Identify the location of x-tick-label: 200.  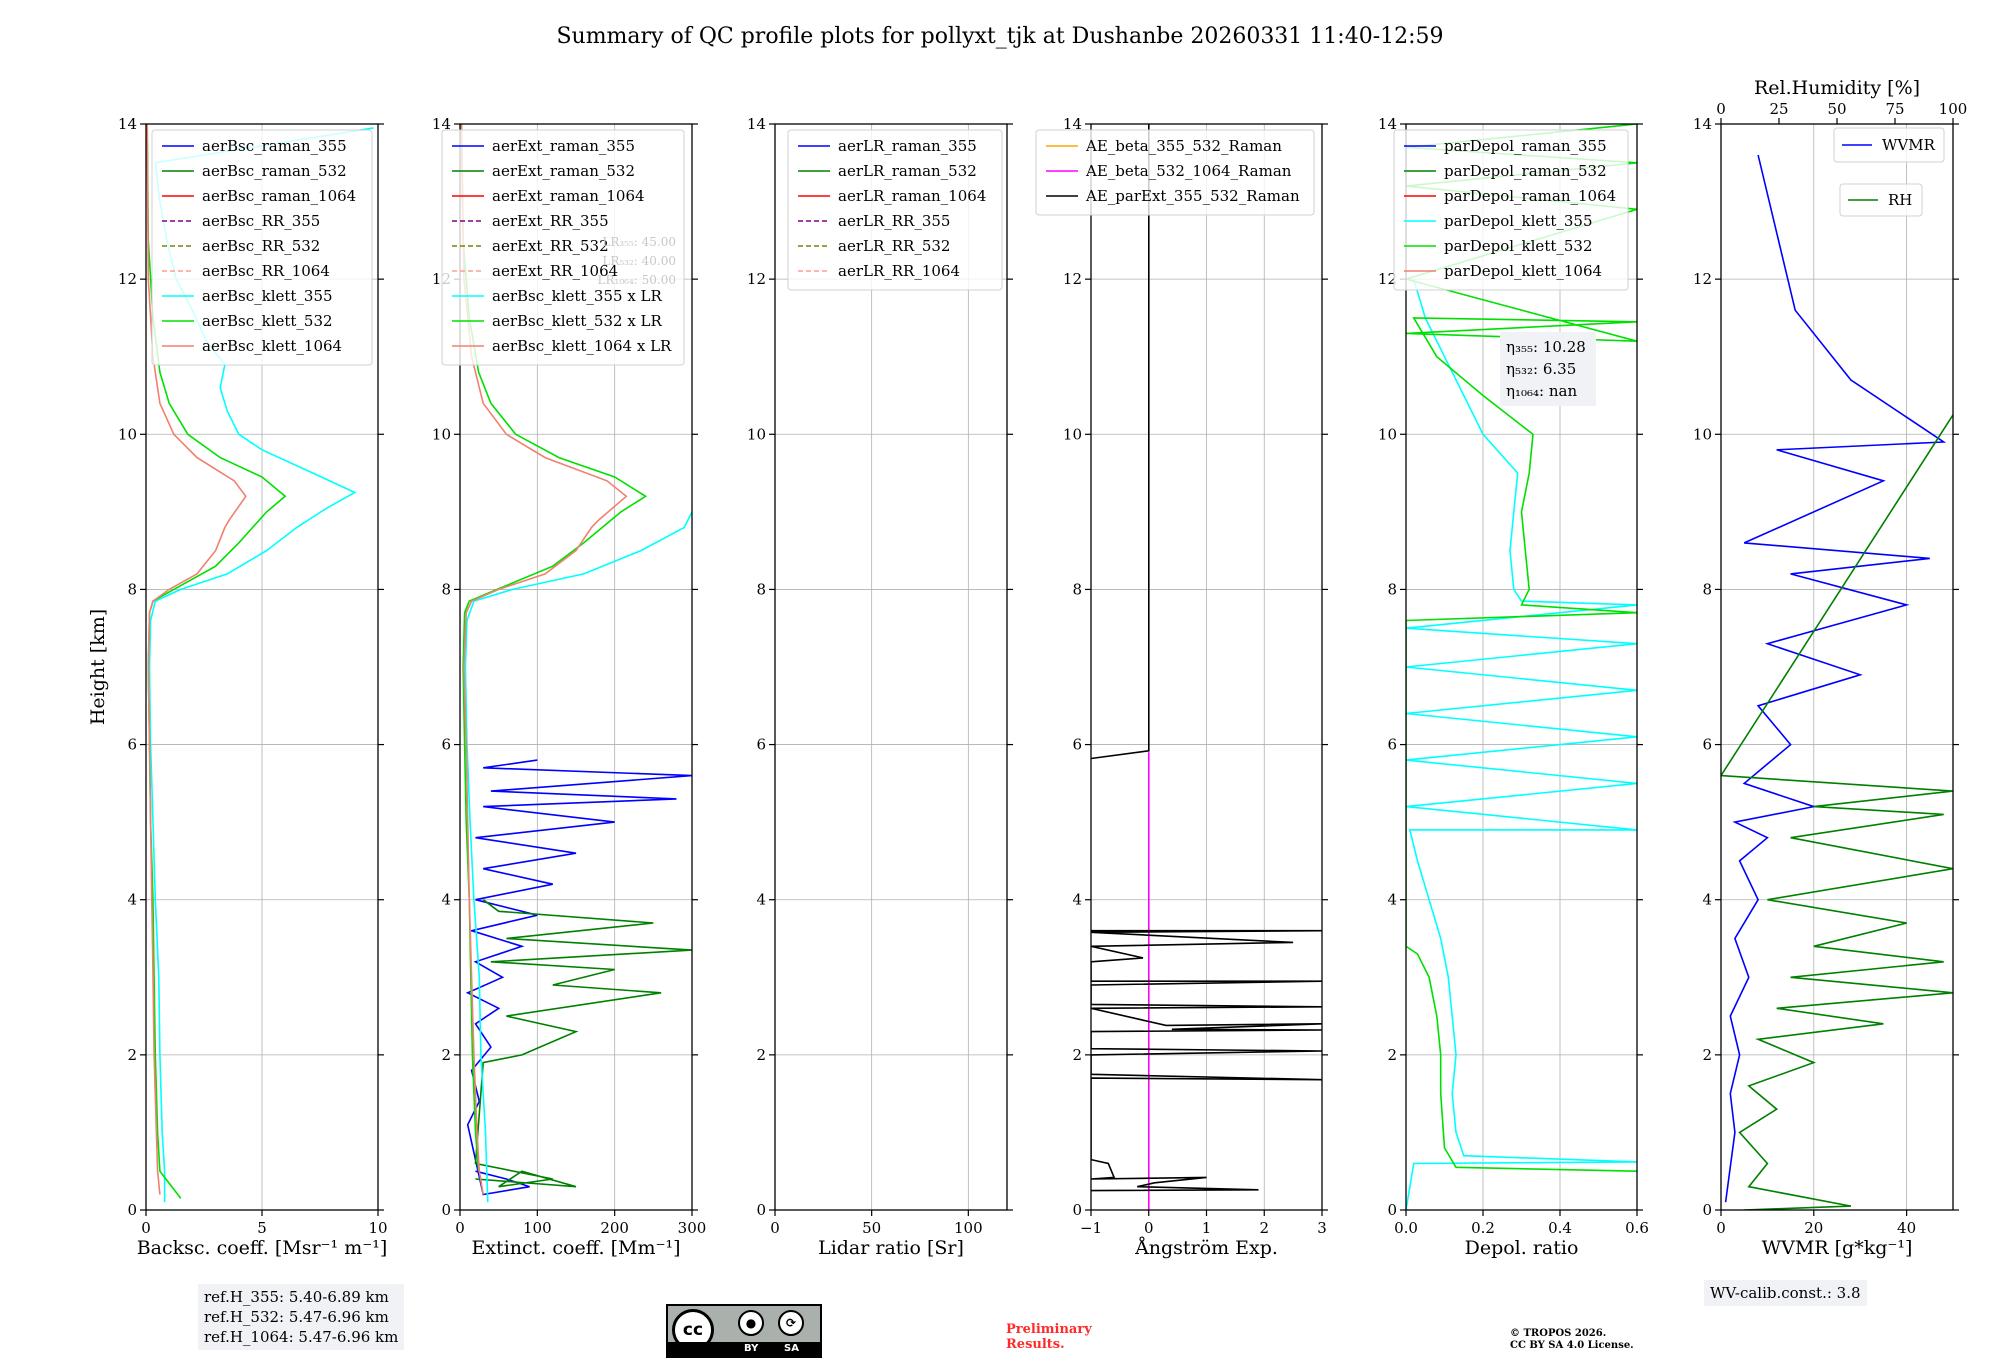
(614, 1228).